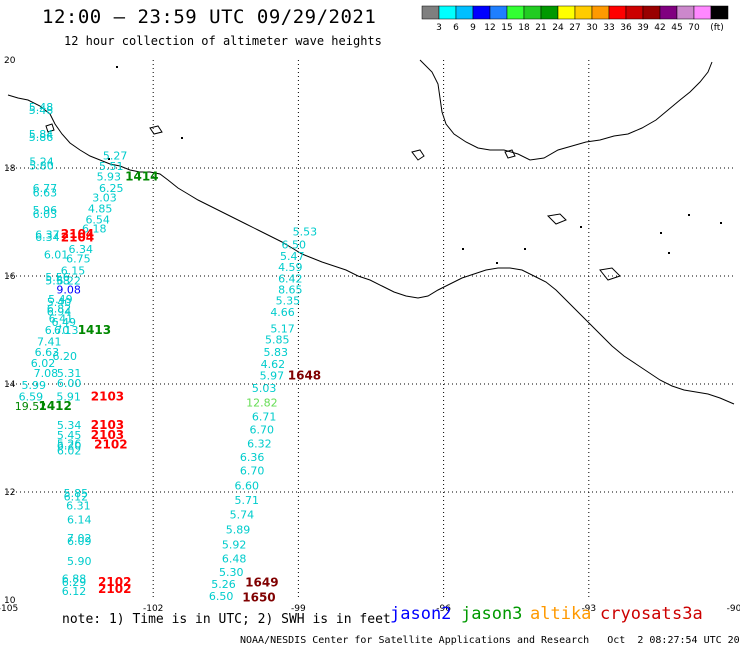 Image resolution: width=740 pixels, height=650 pixels. What do you see at coordinates (79, 520) in the screenshot?
I see `wave-height-label: 6.14` at bounding box center [79, 520].